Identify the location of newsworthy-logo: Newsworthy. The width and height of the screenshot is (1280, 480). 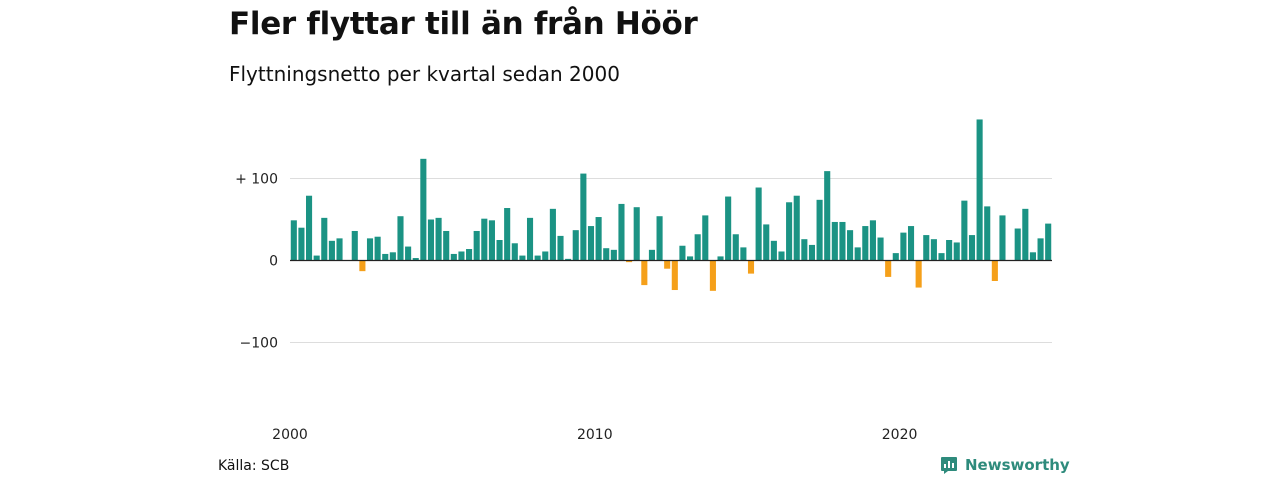
(1004, 465).